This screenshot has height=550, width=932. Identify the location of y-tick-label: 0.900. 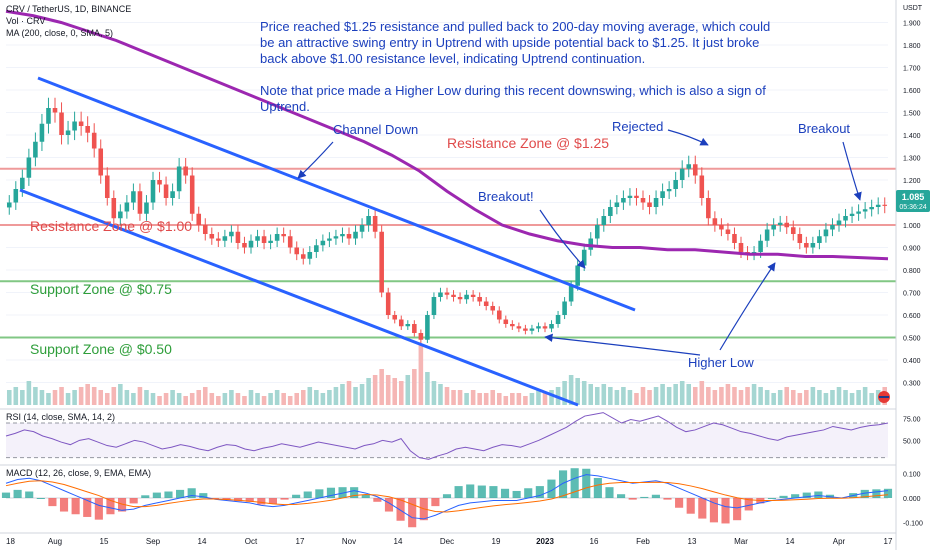
(912, 249).